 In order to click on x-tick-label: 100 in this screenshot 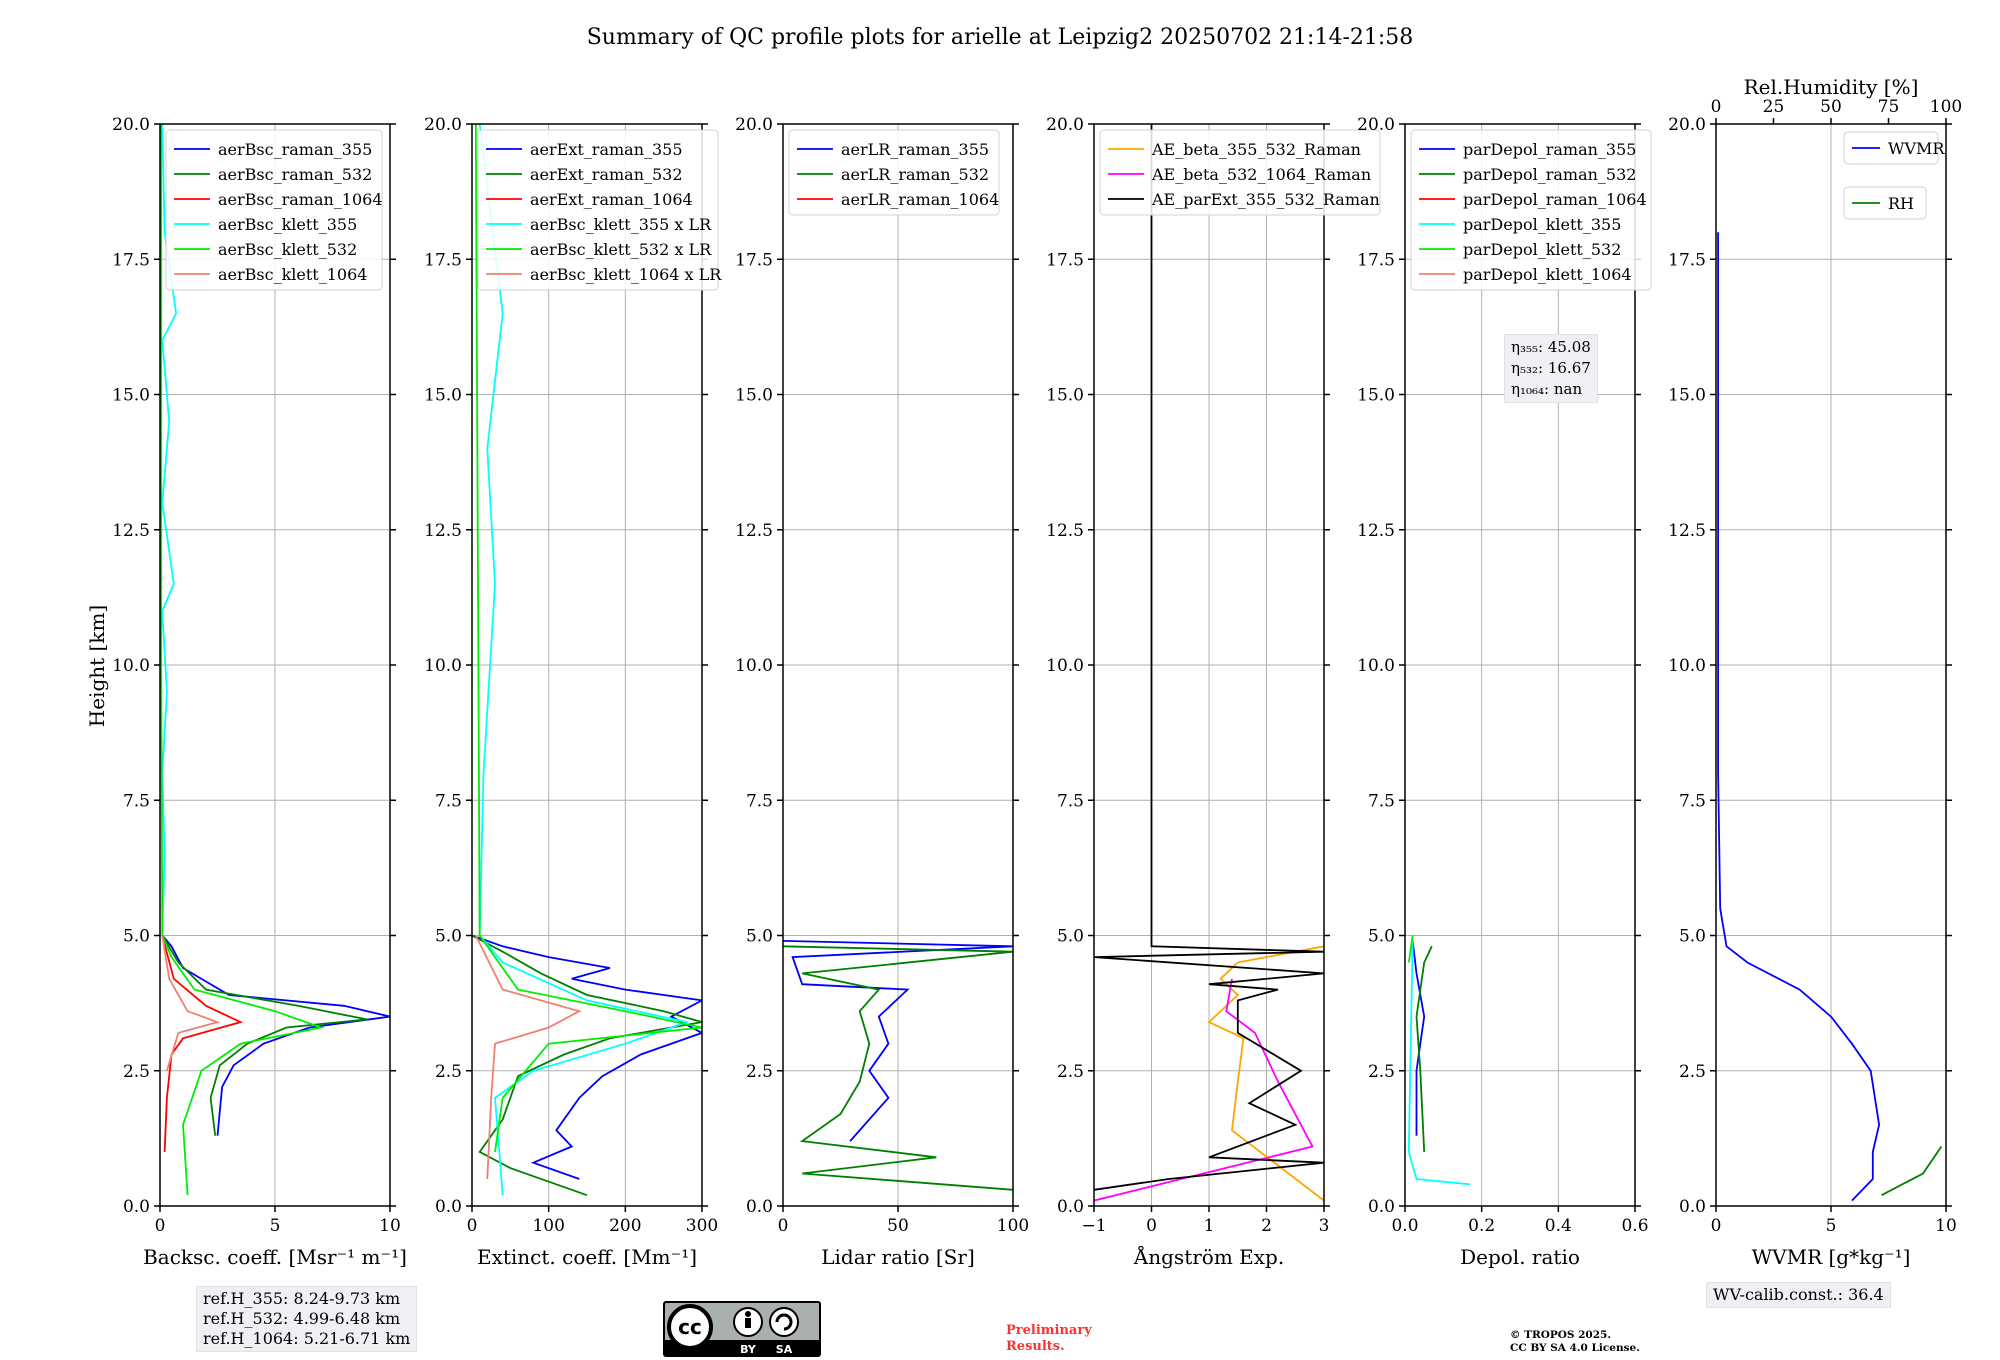, I will do `click(548, 1226)`.